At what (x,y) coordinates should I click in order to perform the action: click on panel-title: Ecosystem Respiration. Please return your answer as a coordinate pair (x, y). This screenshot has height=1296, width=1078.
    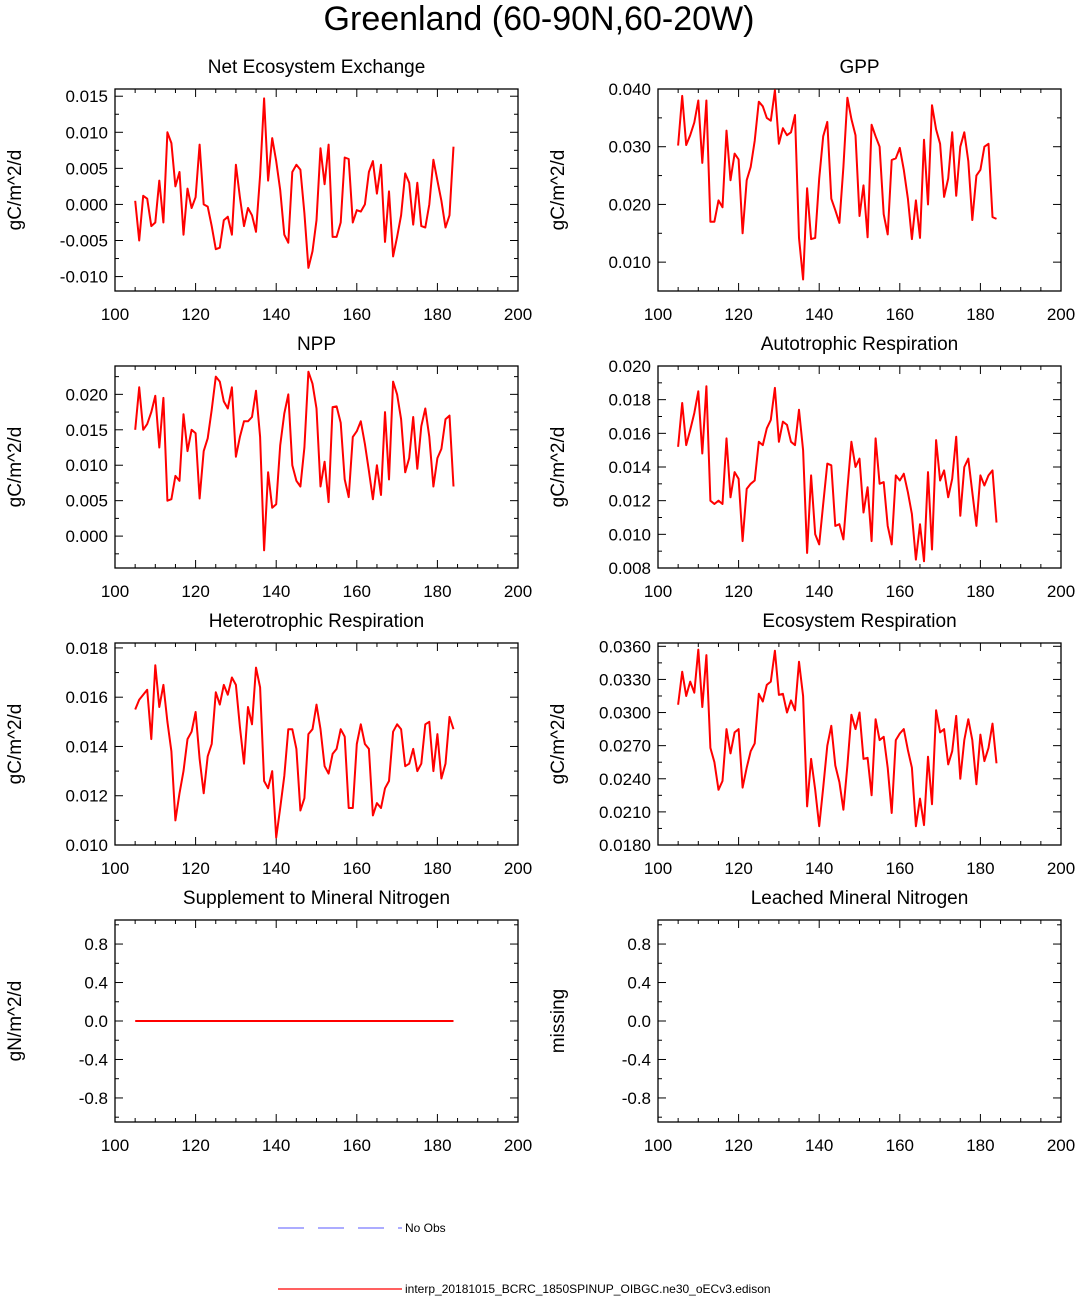
    Looking at the image, I should click on (859, 621).